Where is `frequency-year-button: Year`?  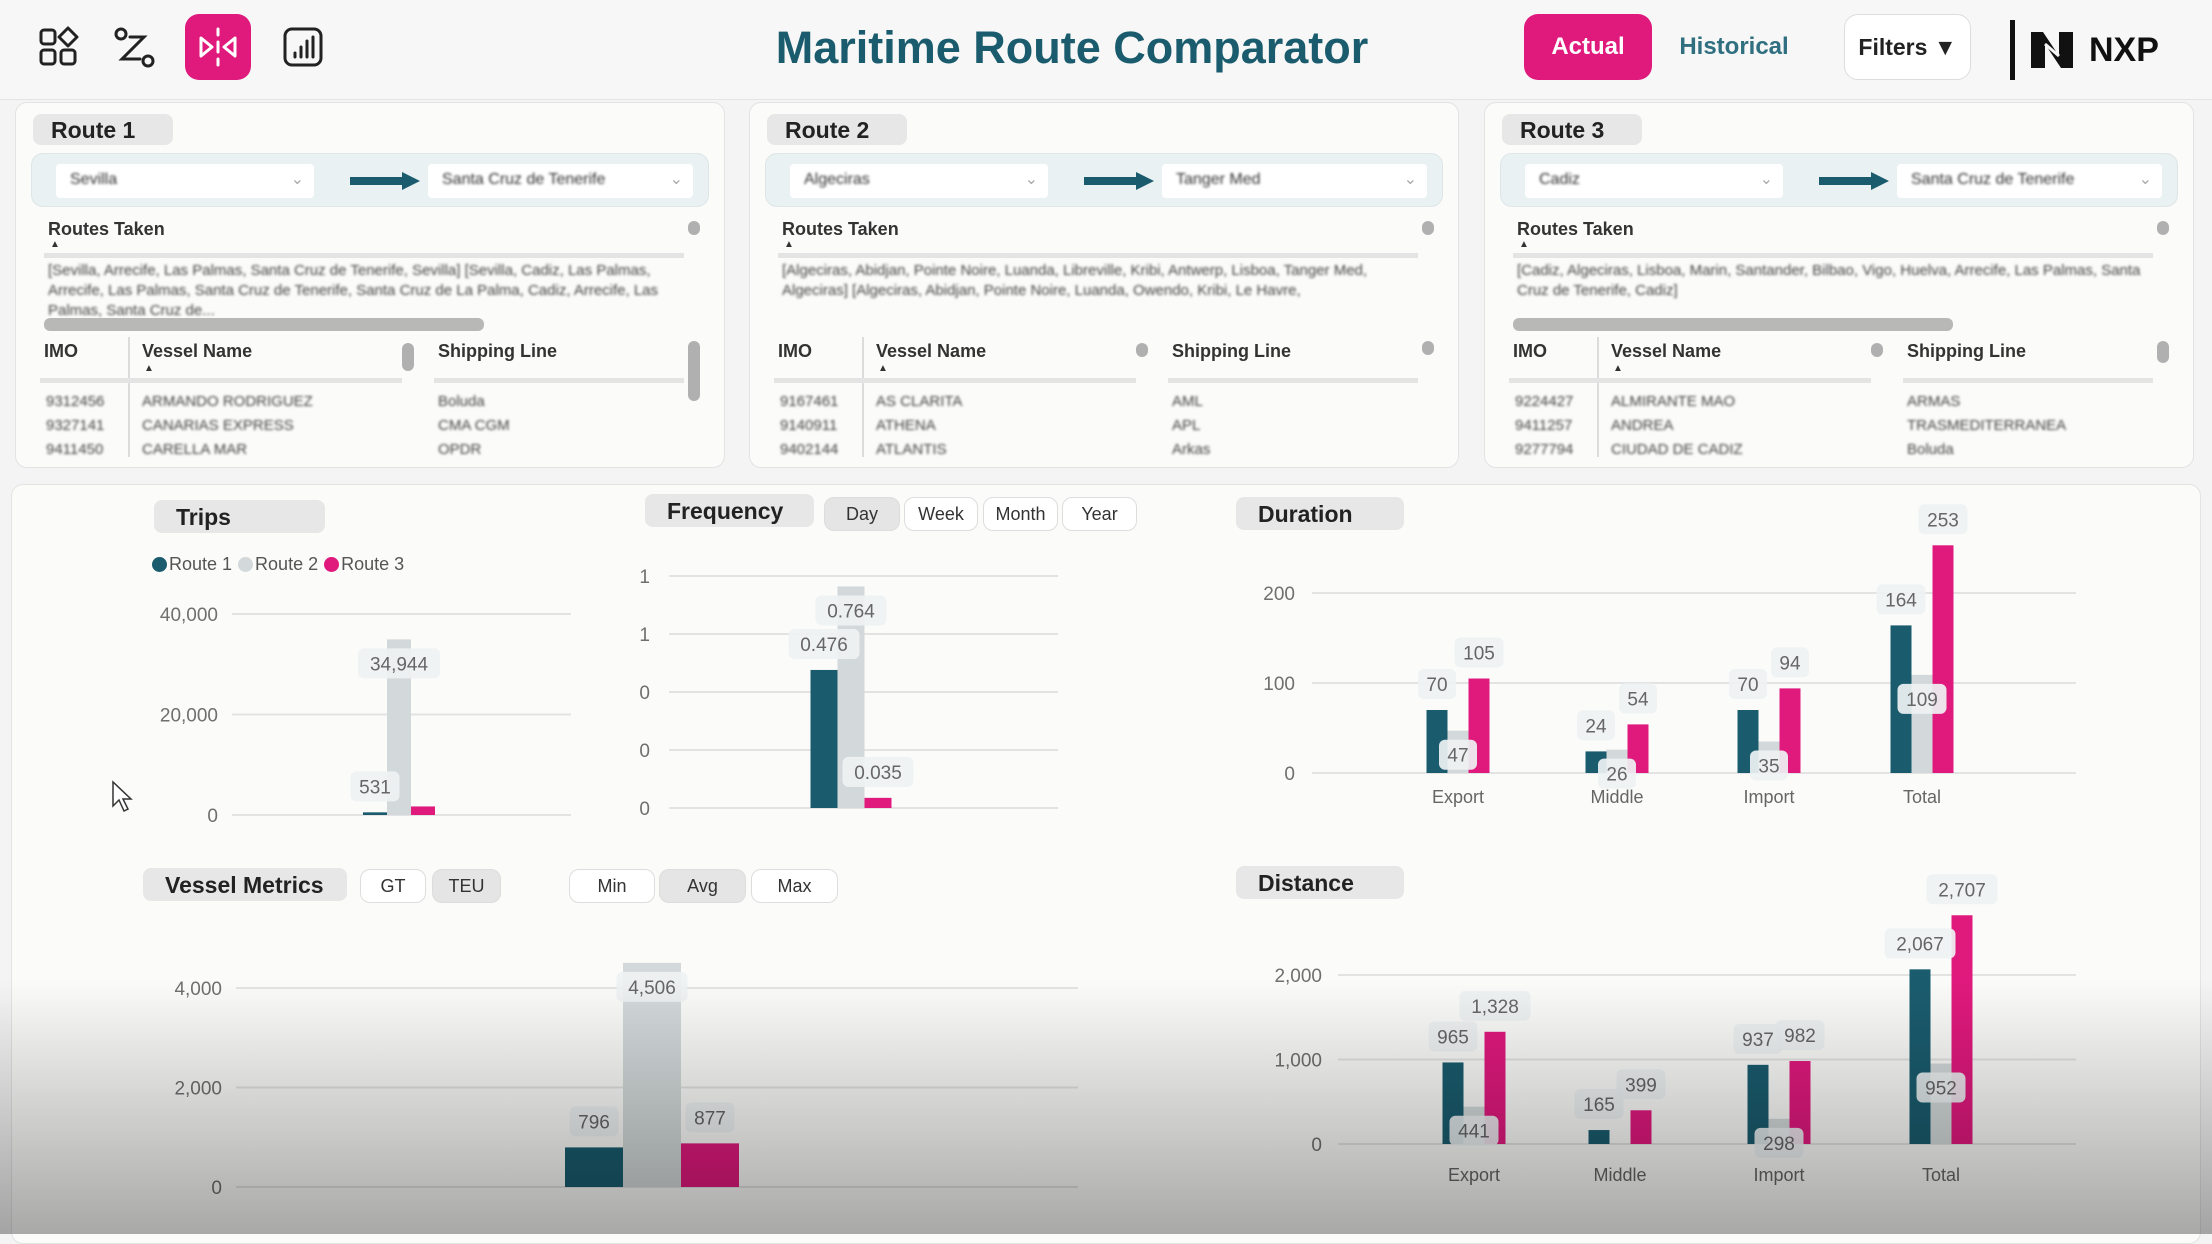 frequency-year-button: Year is located at coordinates (1099, 514).